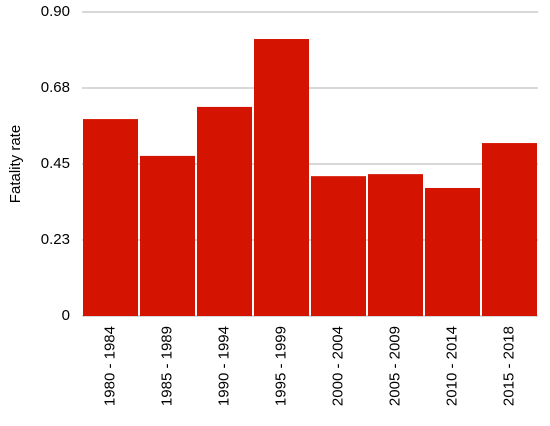 This screenshot has height=426, width=550. Describe the element at coordinates (451, 366) in the screenshot. I see `x-tick-label: 2010 - 2014` at that location.